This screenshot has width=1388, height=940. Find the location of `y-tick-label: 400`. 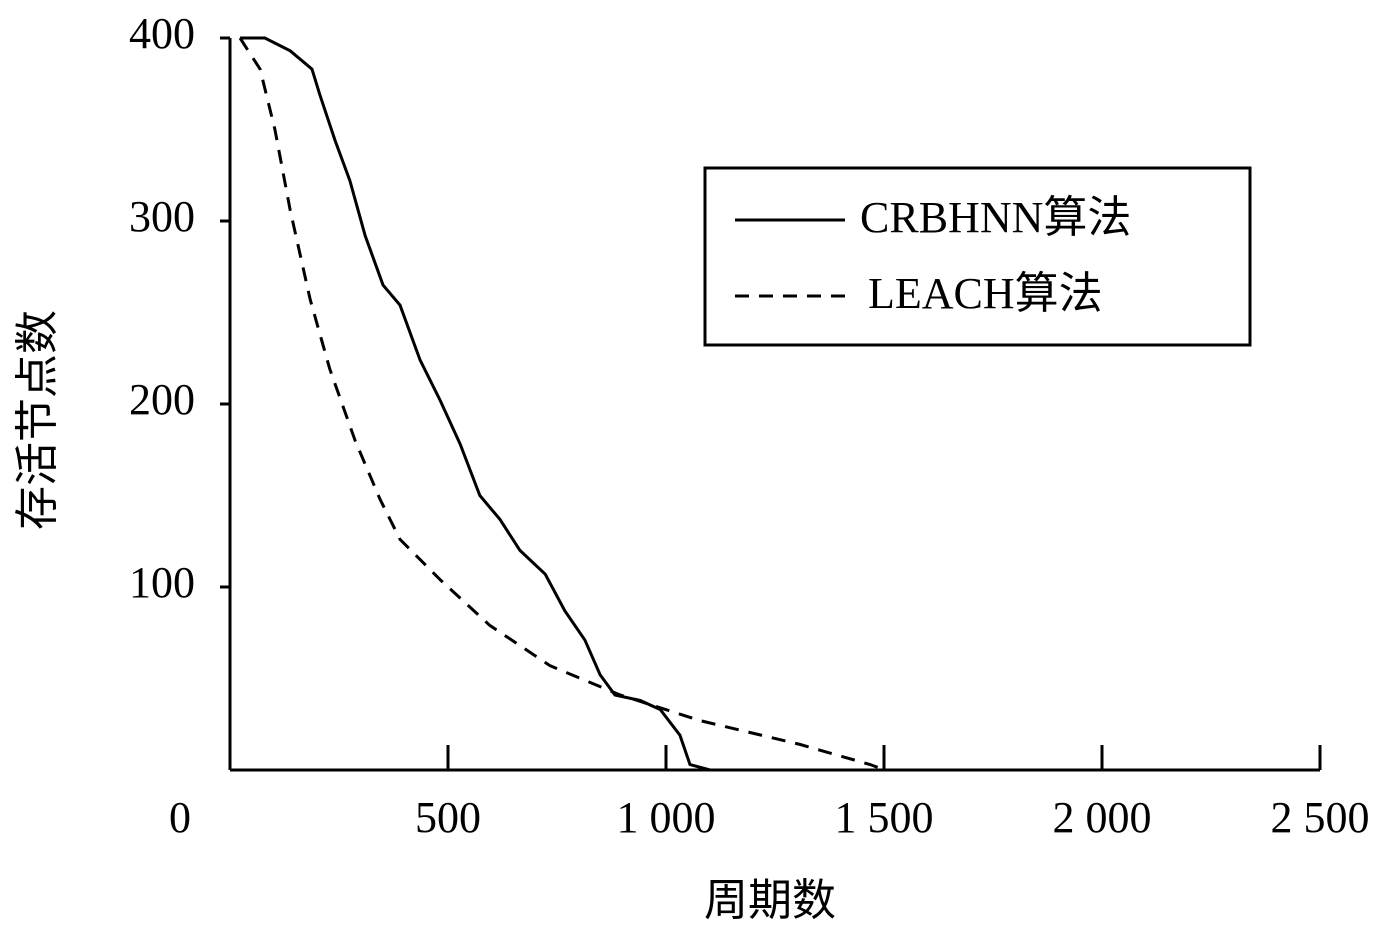

y-tick-label: 400 is located at coordinates (162, 33).